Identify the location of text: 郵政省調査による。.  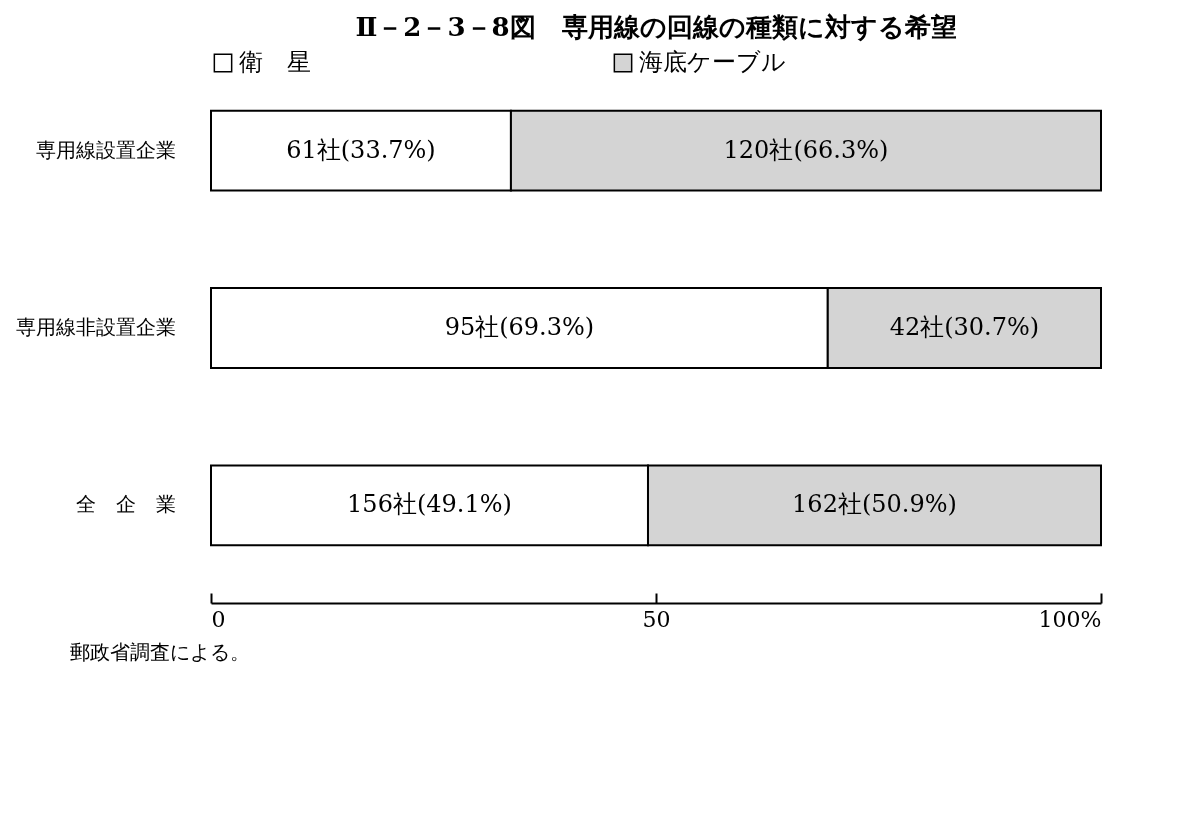
(160, 652).